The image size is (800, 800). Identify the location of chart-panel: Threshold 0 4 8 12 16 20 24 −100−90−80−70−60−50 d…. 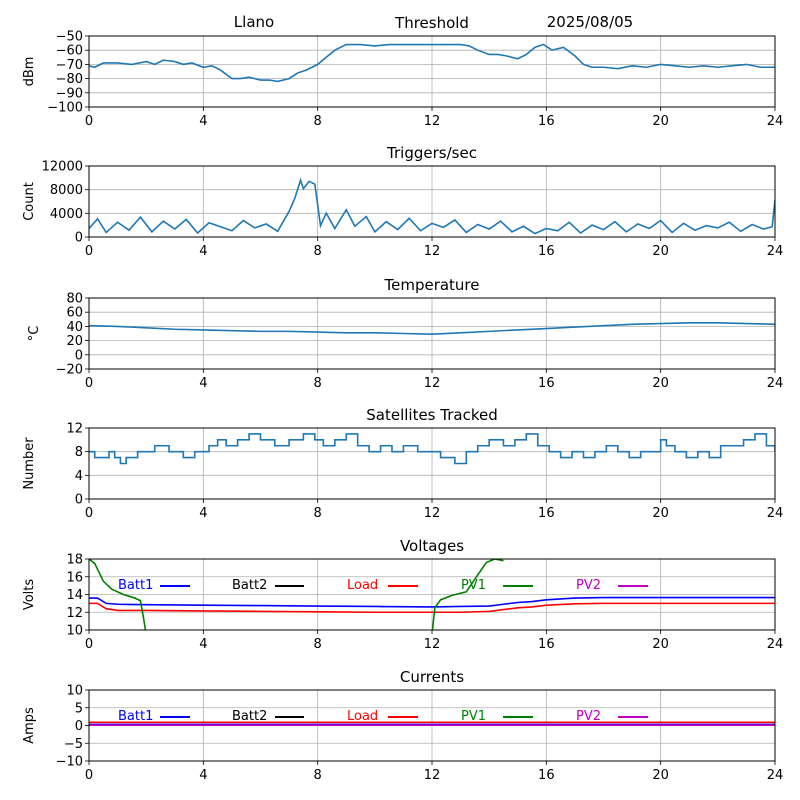
(402, 71).